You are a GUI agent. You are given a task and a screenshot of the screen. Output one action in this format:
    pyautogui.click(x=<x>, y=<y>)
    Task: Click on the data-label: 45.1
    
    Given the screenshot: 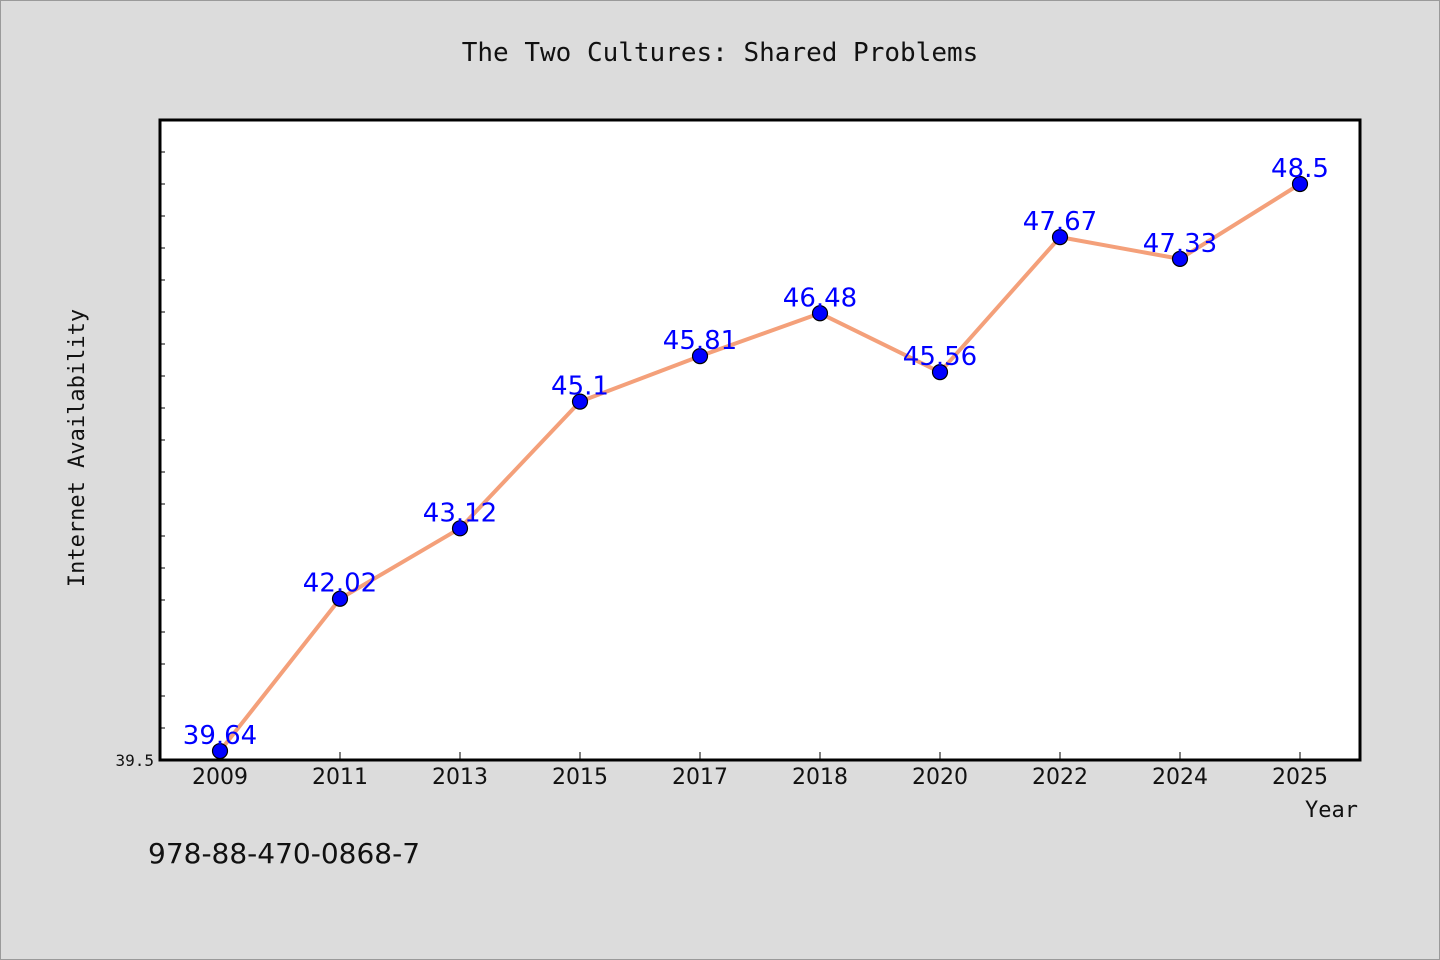 What is the action you would take?
    pyautogui.click(x=580, y=387)
    